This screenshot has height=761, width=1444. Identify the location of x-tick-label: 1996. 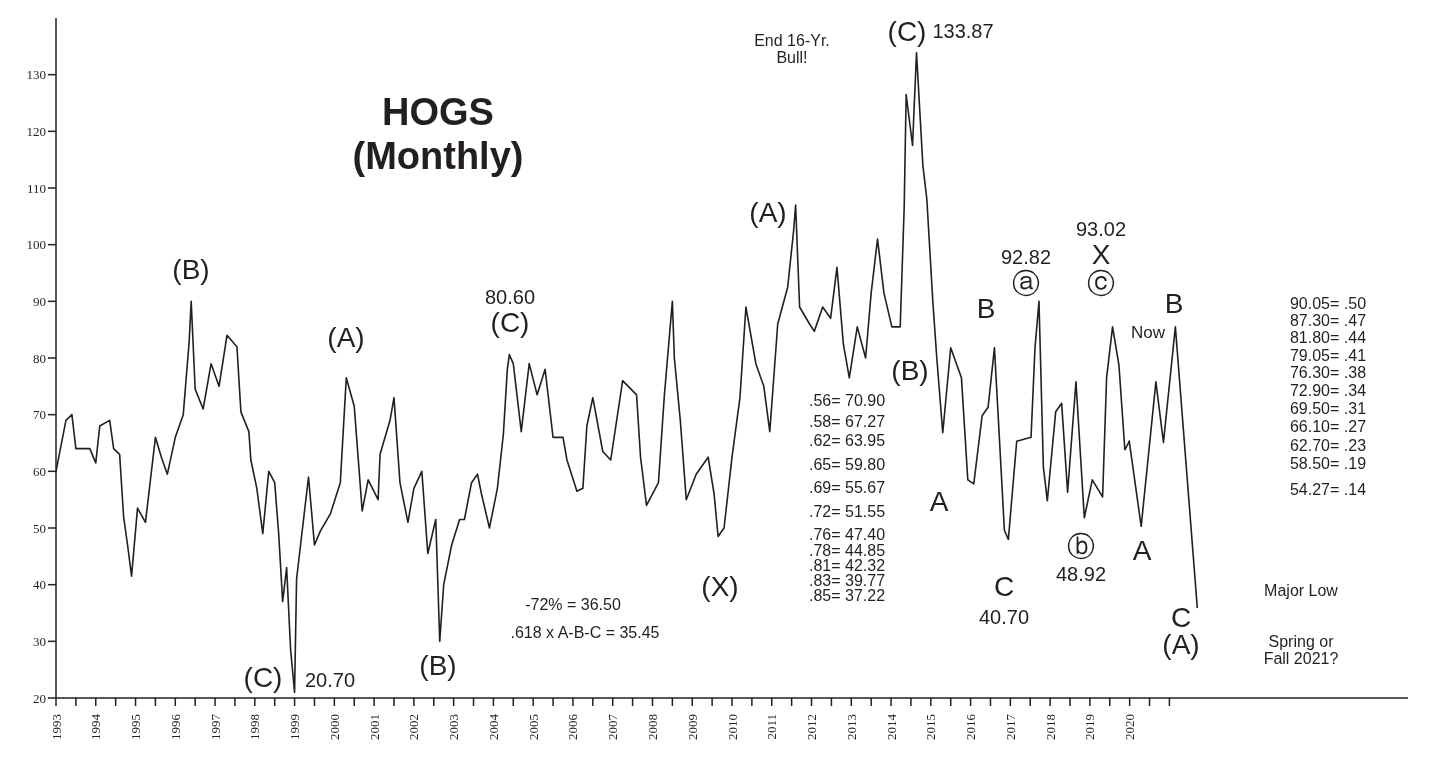
(175, 726).